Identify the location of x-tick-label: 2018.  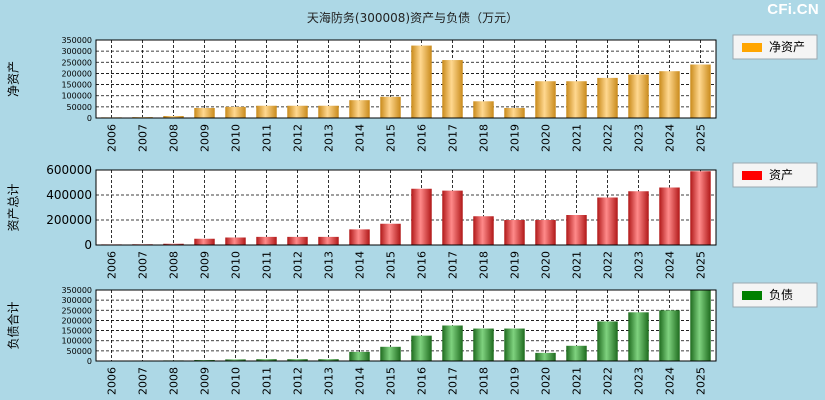
(484, 138).